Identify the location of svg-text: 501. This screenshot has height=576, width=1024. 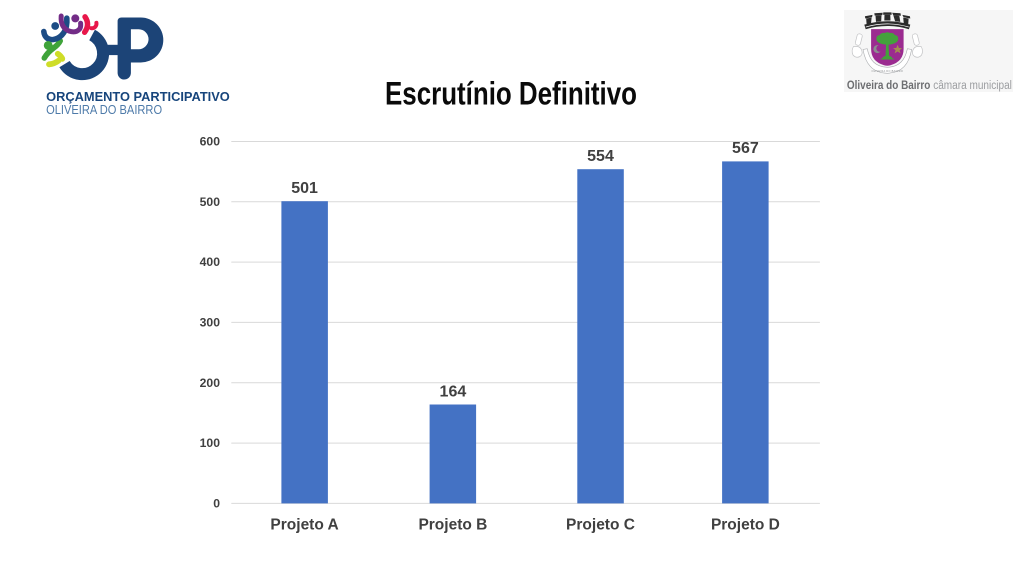
(304, 188).